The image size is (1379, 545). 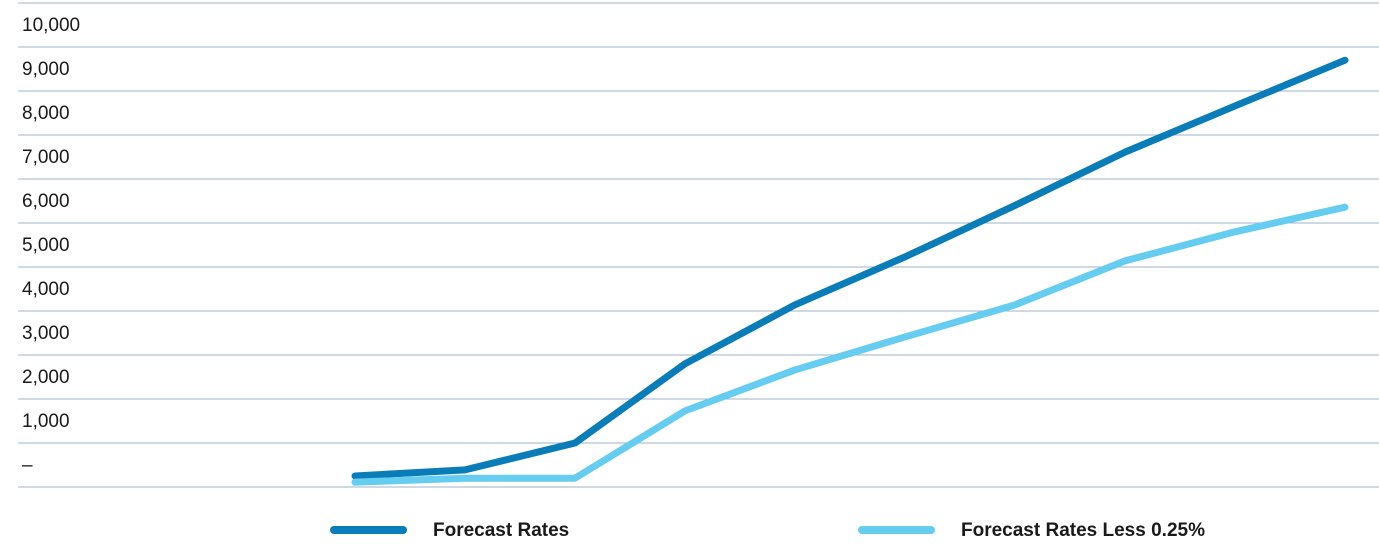 What do you see at coordinates (1083, 530) in the screenshot?
I see `legend-label: Forecast Rates Less 0.25%` at bounding box center [1083, 530].